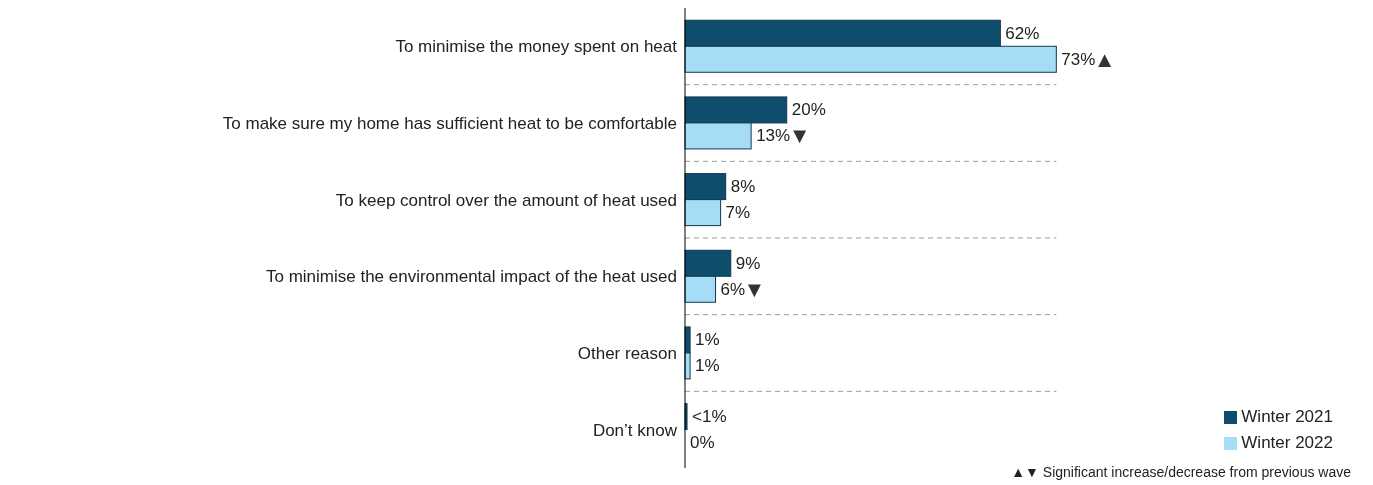 Image resolution: width=1373 pixels, height=485 pixels. I want to click on y-tick-label: Other reason, so click(627, 354).